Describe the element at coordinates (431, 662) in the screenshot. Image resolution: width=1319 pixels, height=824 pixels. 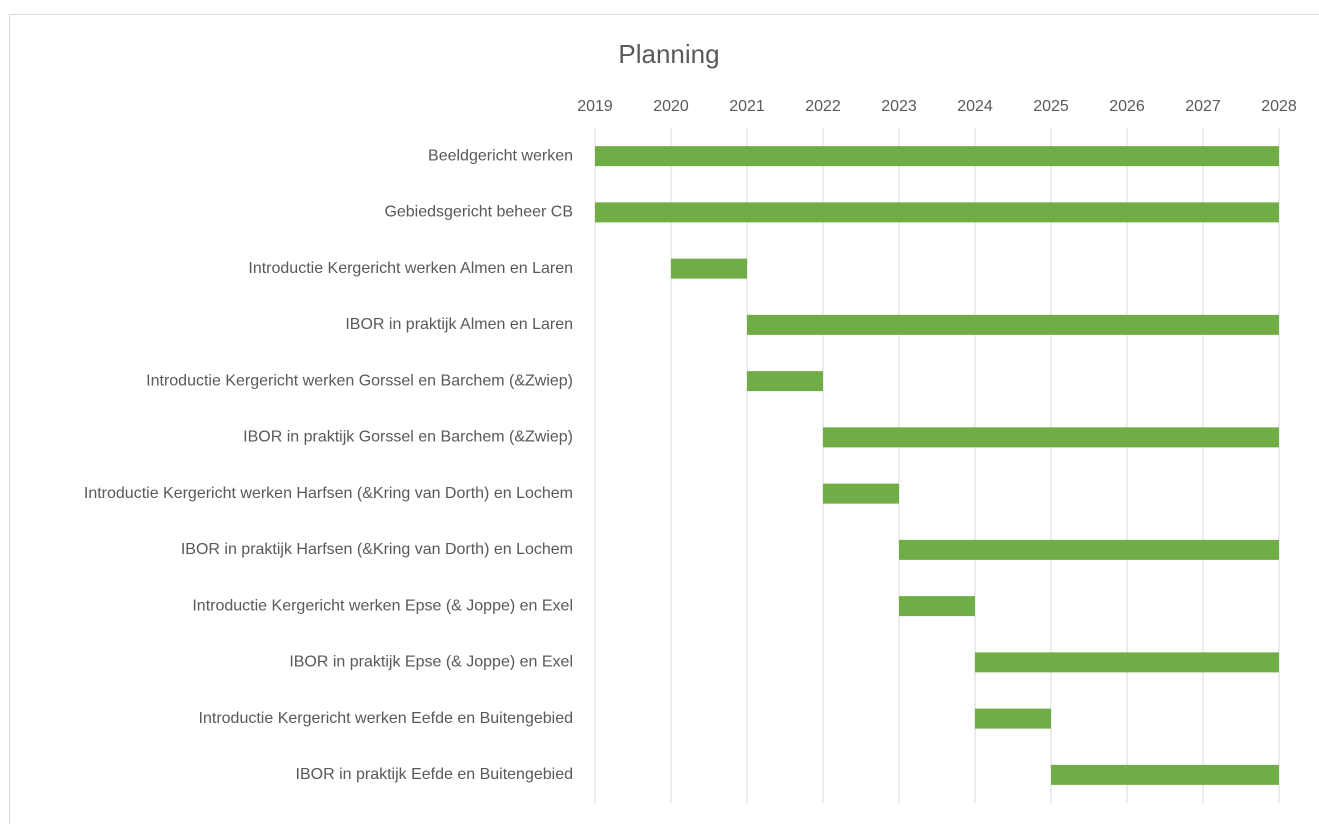
I see `y-tick-label: IBOR in praktijk Epse (& Joppe) en Exel` at that location.